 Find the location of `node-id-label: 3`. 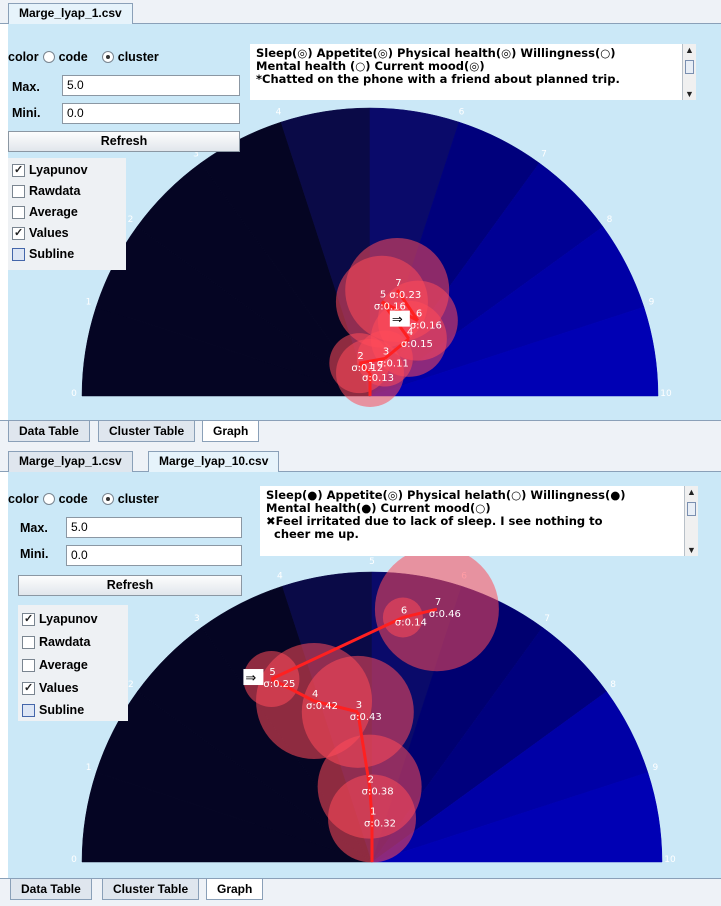

node-id-label: 3 is located at coordinates (386, 352).